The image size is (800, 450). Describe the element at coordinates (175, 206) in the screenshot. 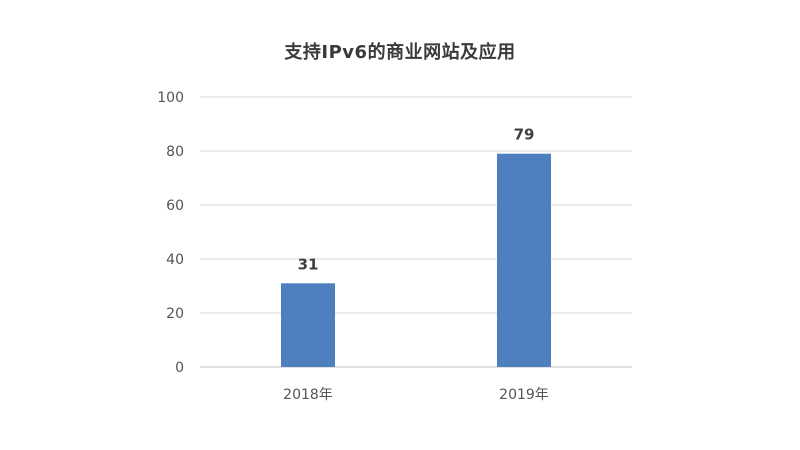

I see `y-tick-label: 60` at that location.